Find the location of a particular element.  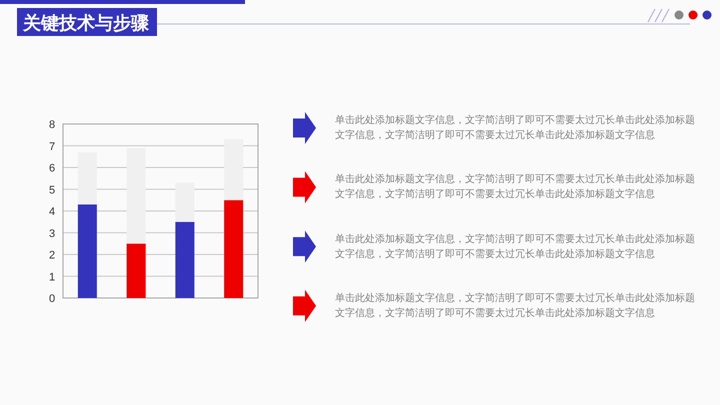

y-tick-label: 8 is located at coordinates (52, 125).